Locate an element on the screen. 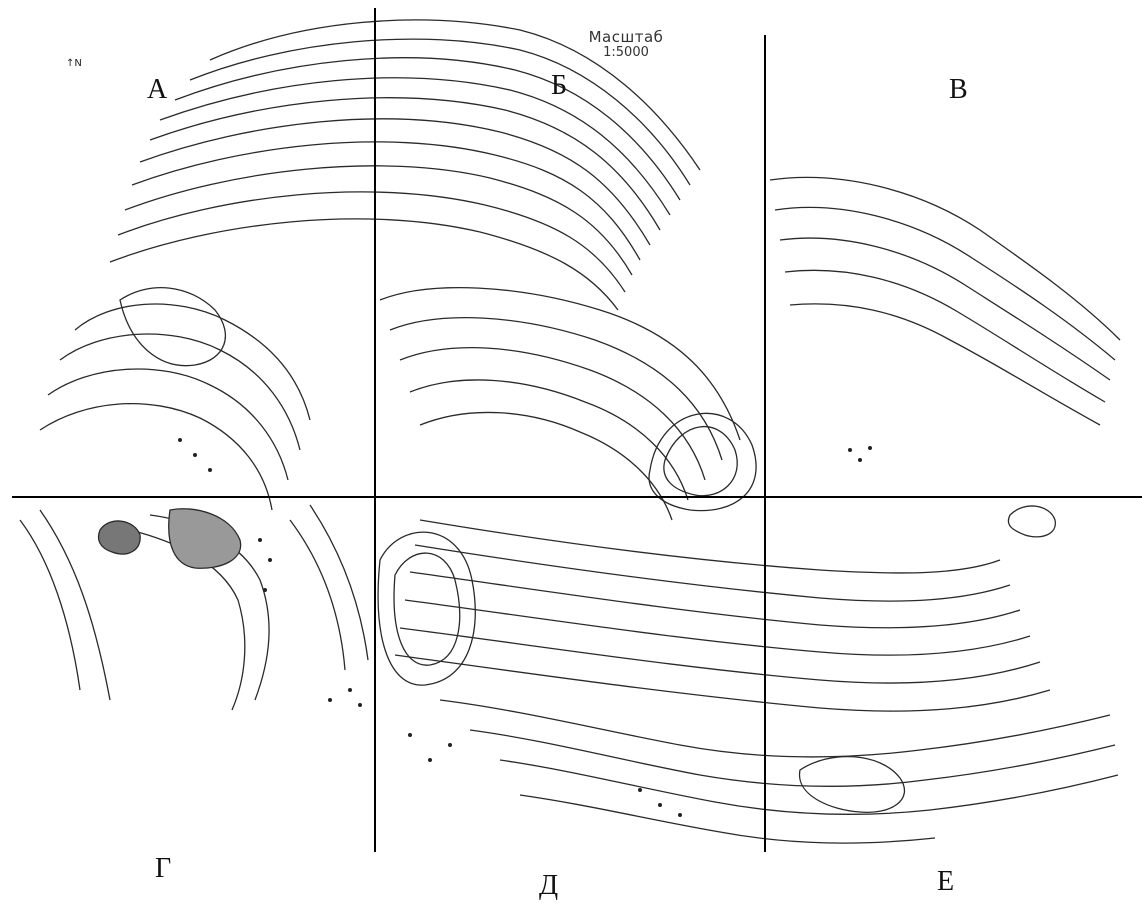 The width and height of the screenshot is (1142, 904). zone-label-g: Г is located at coordinates (163, 868).